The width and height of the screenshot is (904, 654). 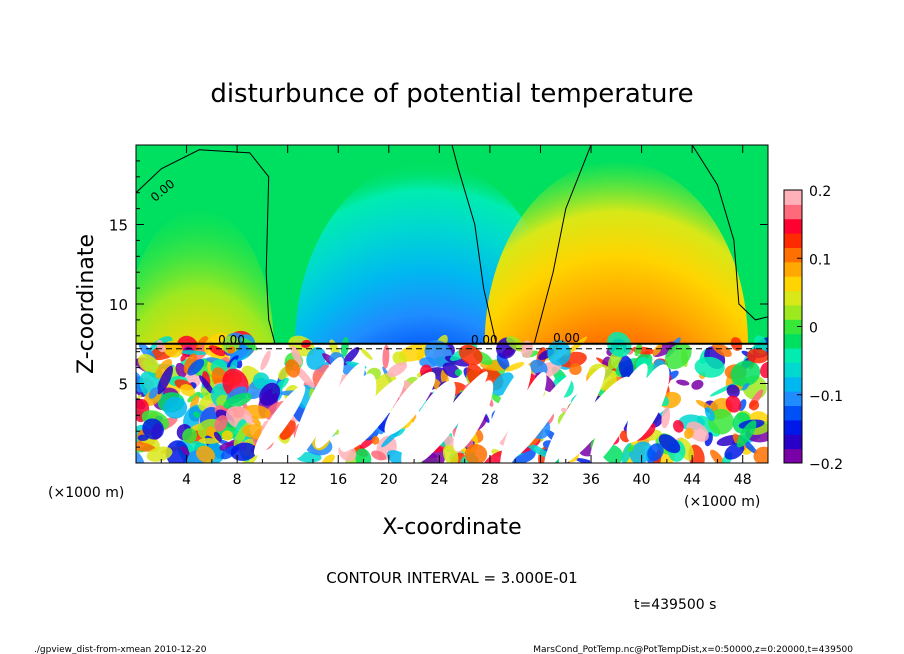 What do you see at coordinates (692, 480) in the screenshot?
I see `x-tick-label: 44` at bounding box center [692, 480].